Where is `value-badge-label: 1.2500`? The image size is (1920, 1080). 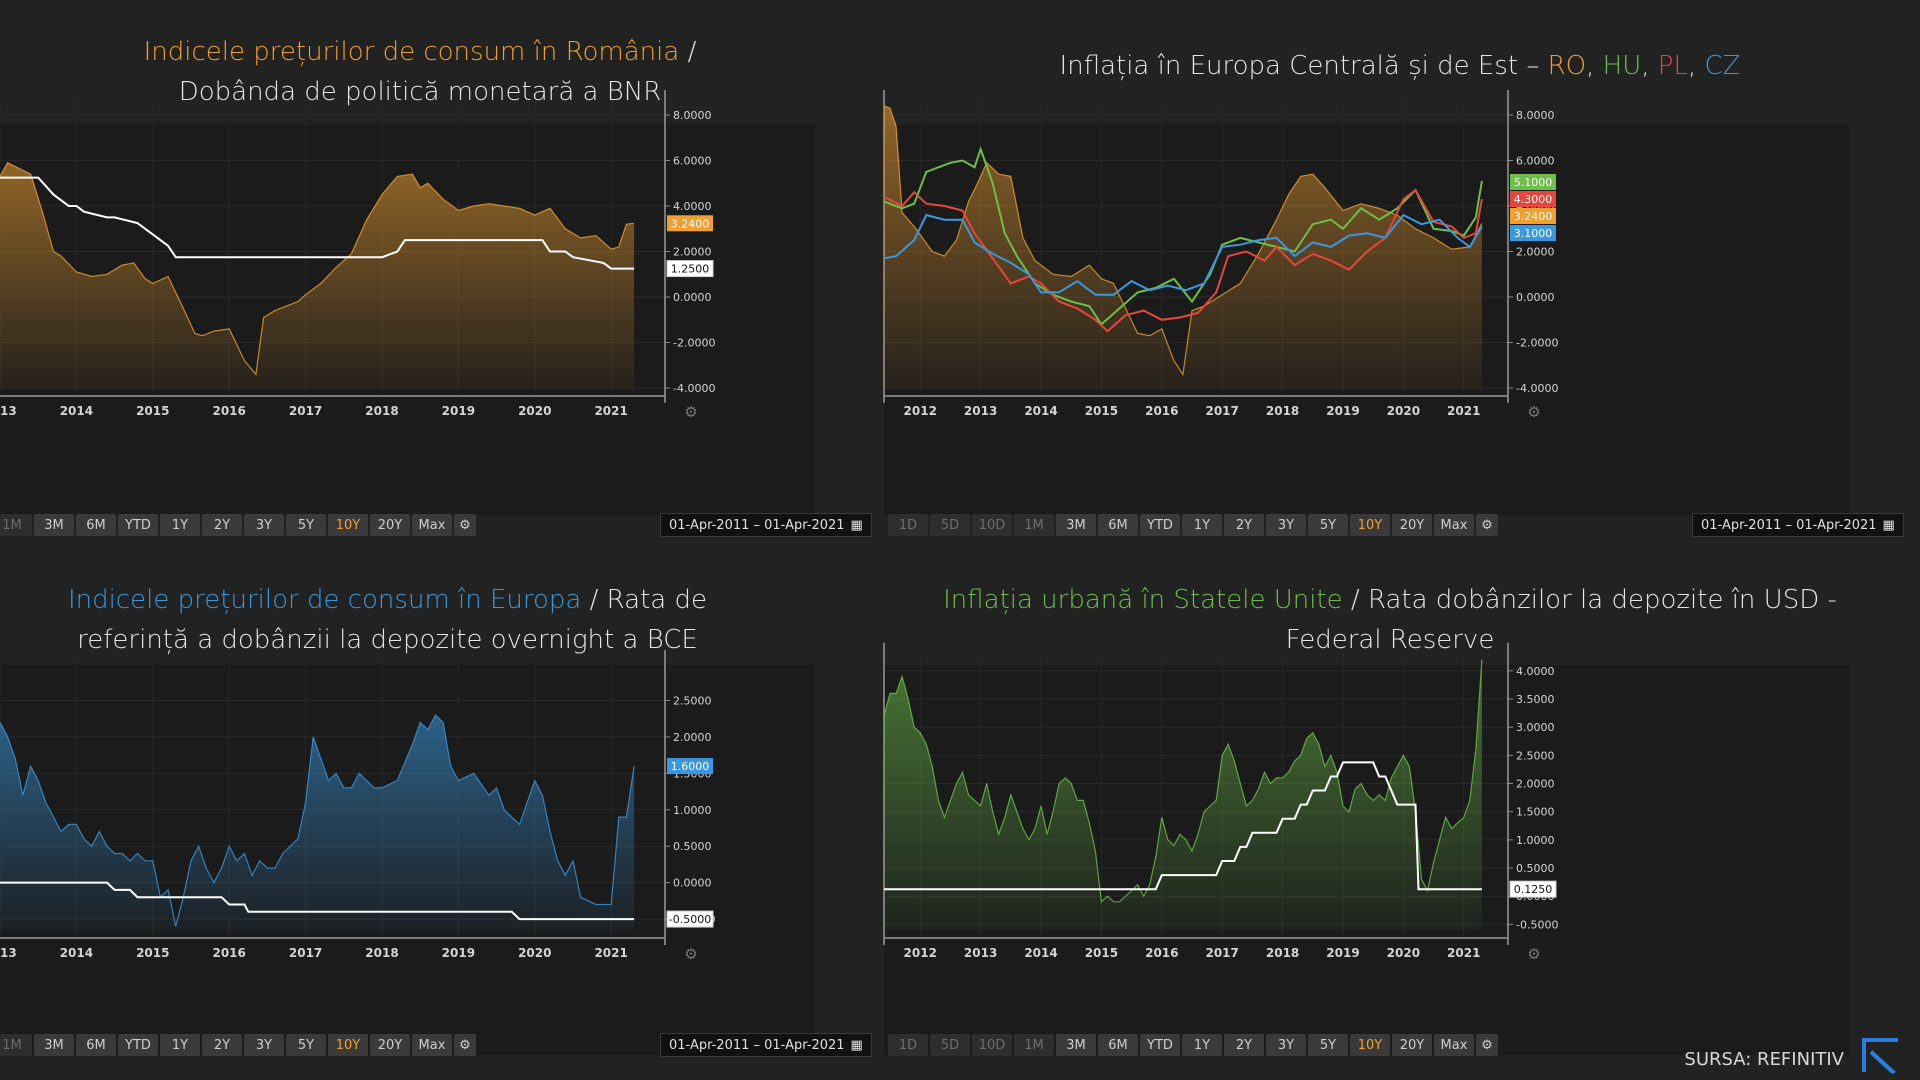 value-badge-label: 1.2500 is located at coordinates (690, 269).